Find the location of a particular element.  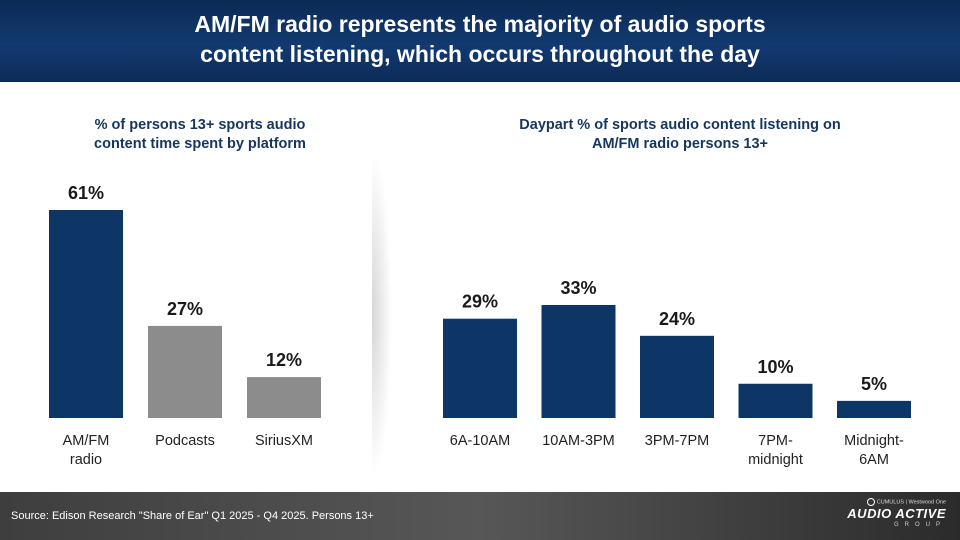

logo-cumulus: CUMULUS is located at coordinates (890, 502).